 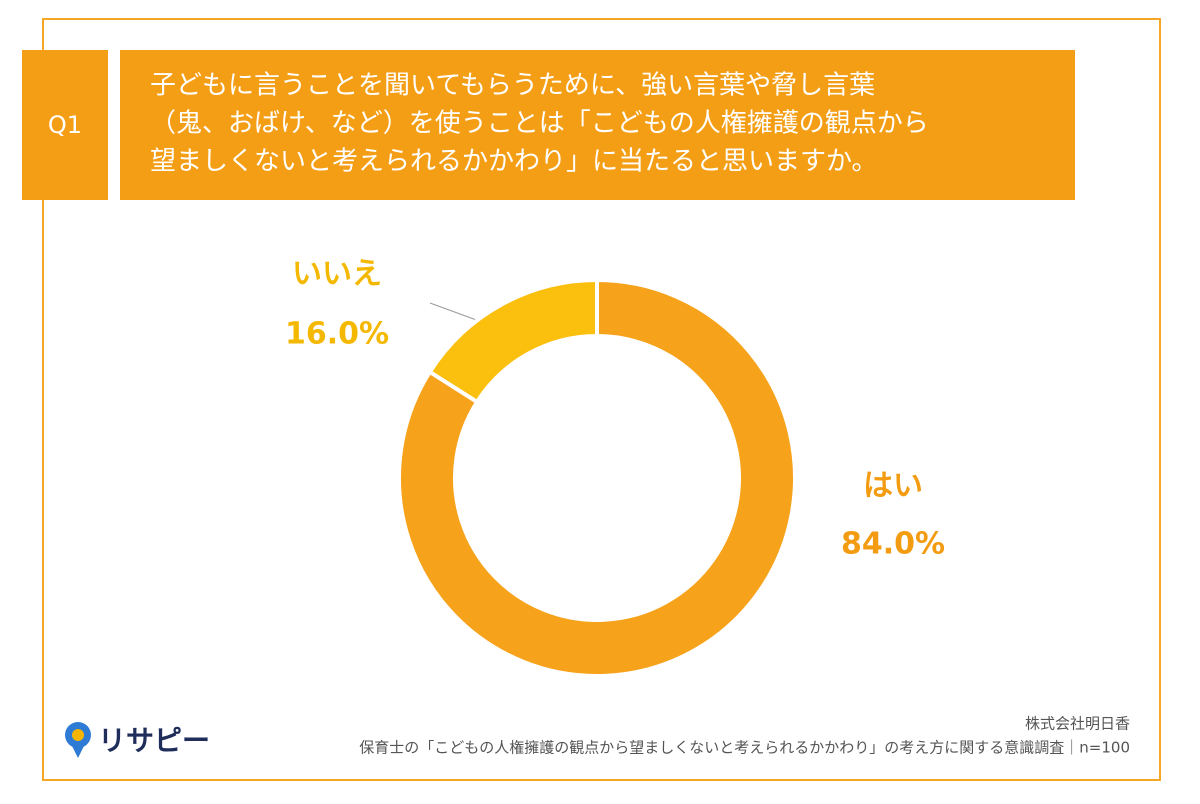 I want to click on title-line: （鬼、おばけ、など）を使うことは「こどもの人権擁護の観点から, so click(x=539, y=124).